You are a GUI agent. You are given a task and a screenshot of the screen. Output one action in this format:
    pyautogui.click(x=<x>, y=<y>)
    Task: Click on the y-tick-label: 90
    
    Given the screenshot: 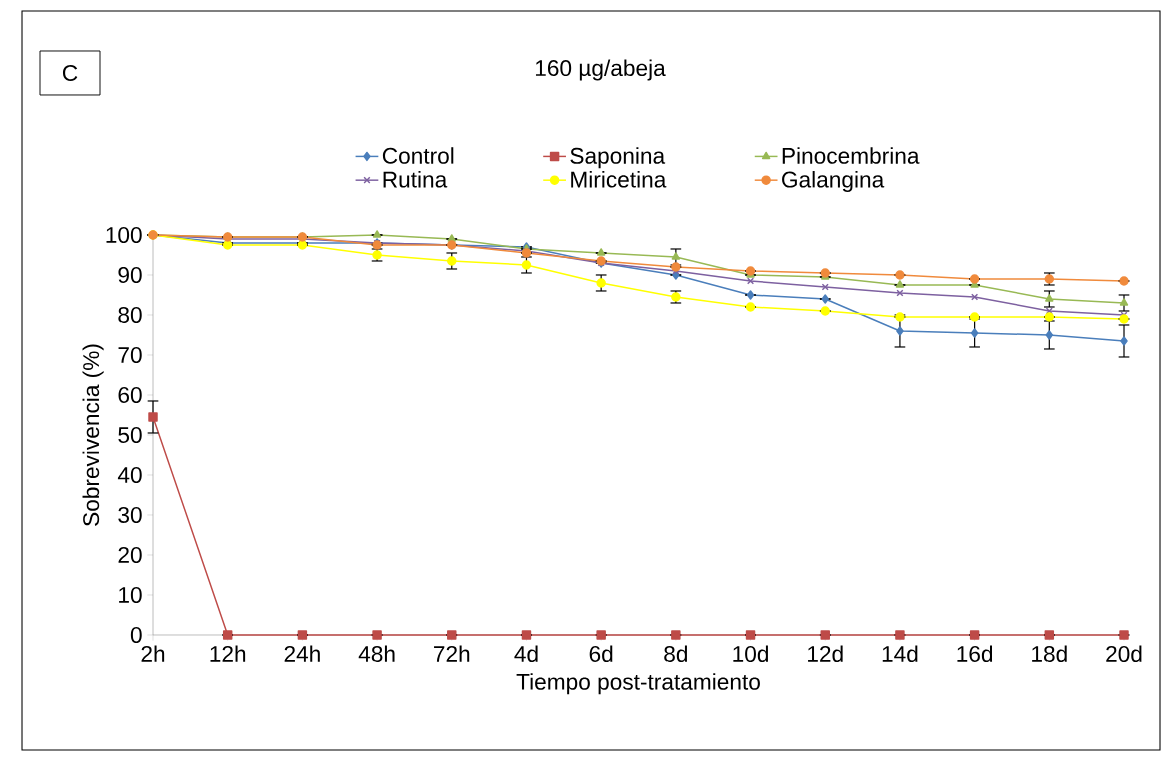 What is the action you would take?
    pyautogui.click(x=130, y=275)
    